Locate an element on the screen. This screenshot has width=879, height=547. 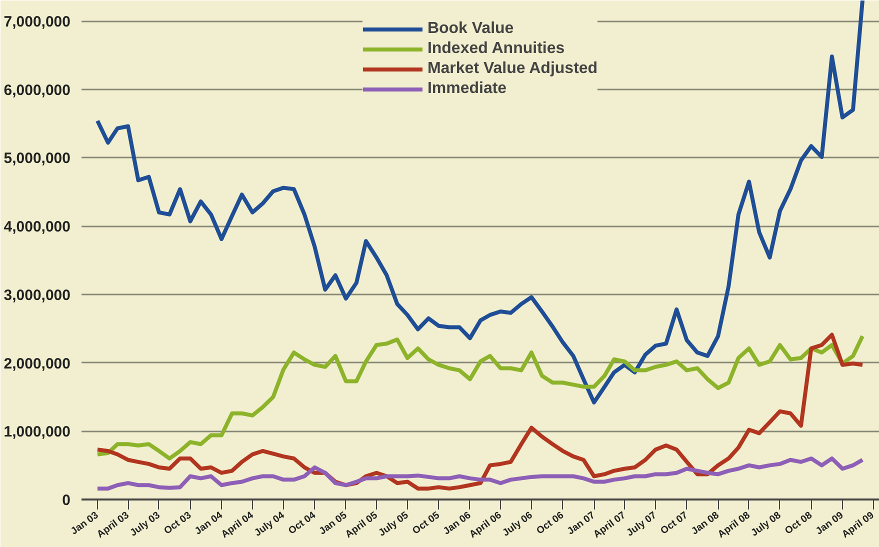
x-tick-label: July 04 is located at coordinates (269, 524).